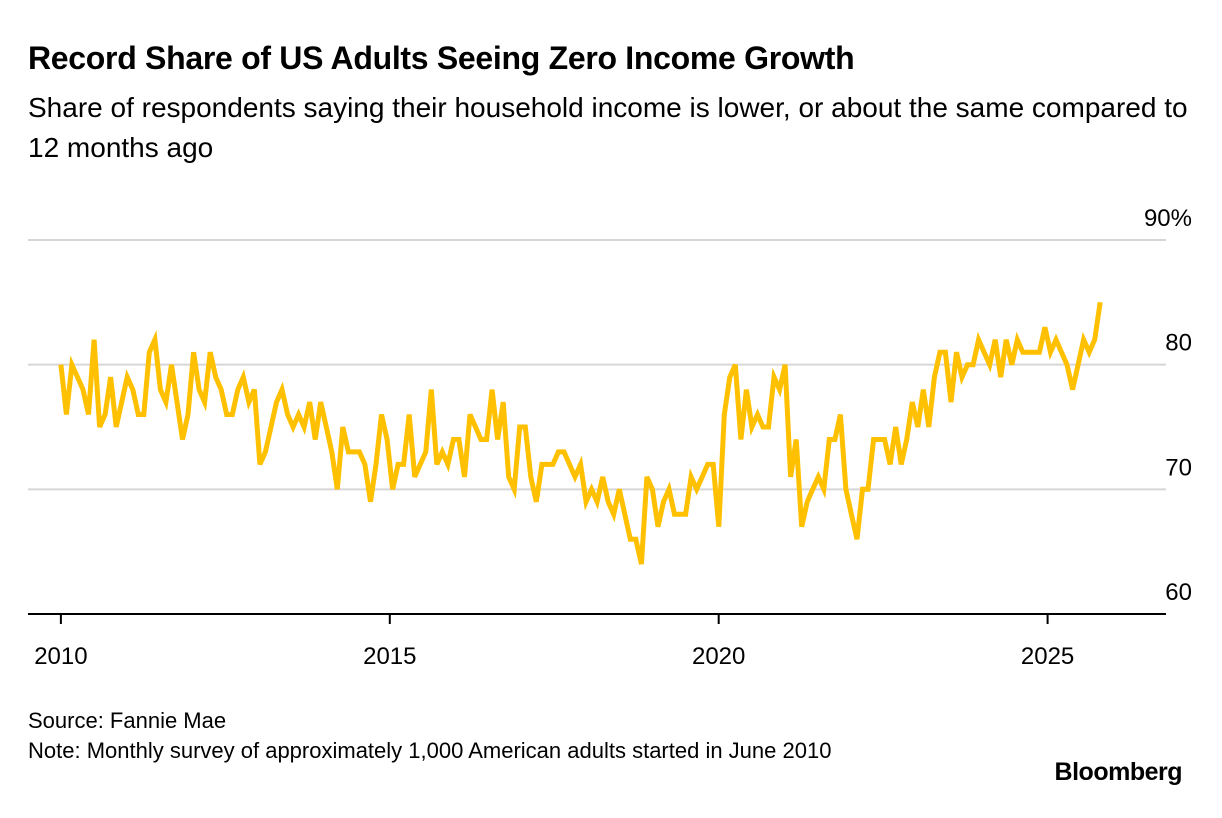 The width and height of the screenshot is (1222, 818). Describe the element at coordinates (1047, 656) in the screenshot. I see `x-tick-label: 2025` at that location.